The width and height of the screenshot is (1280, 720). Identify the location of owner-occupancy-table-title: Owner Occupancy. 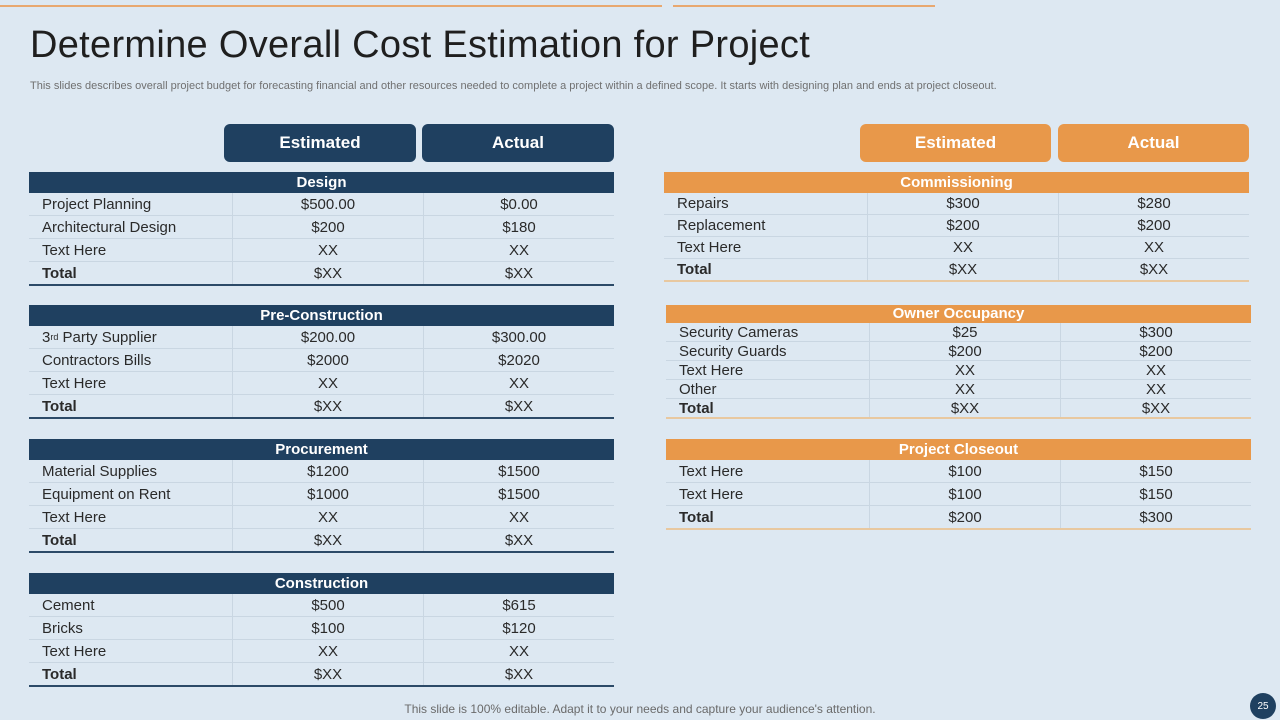
(958, 314).